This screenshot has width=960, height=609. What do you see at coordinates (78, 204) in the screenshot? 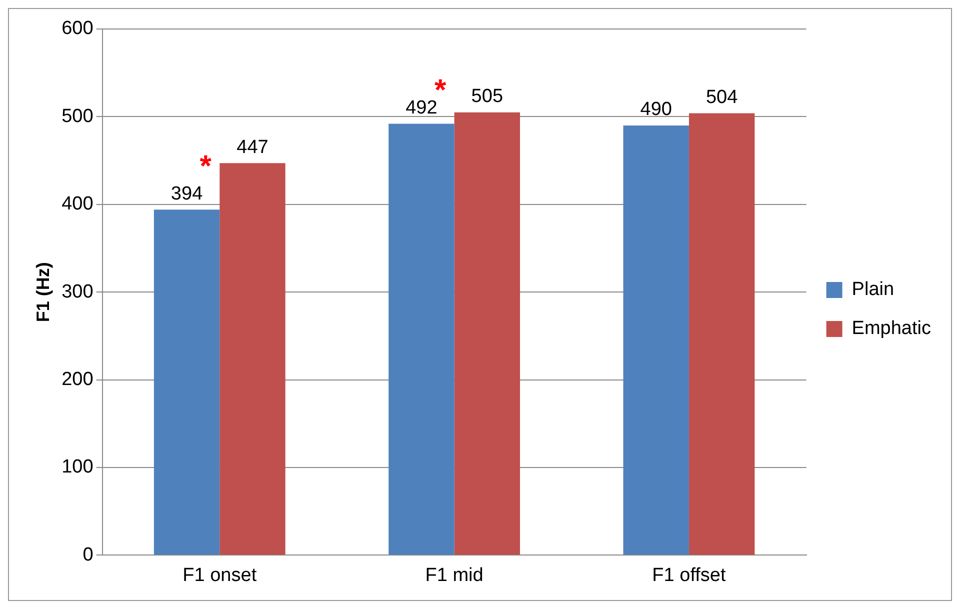
I see `y-tick-label: 400` at bounding box center [78, 204].